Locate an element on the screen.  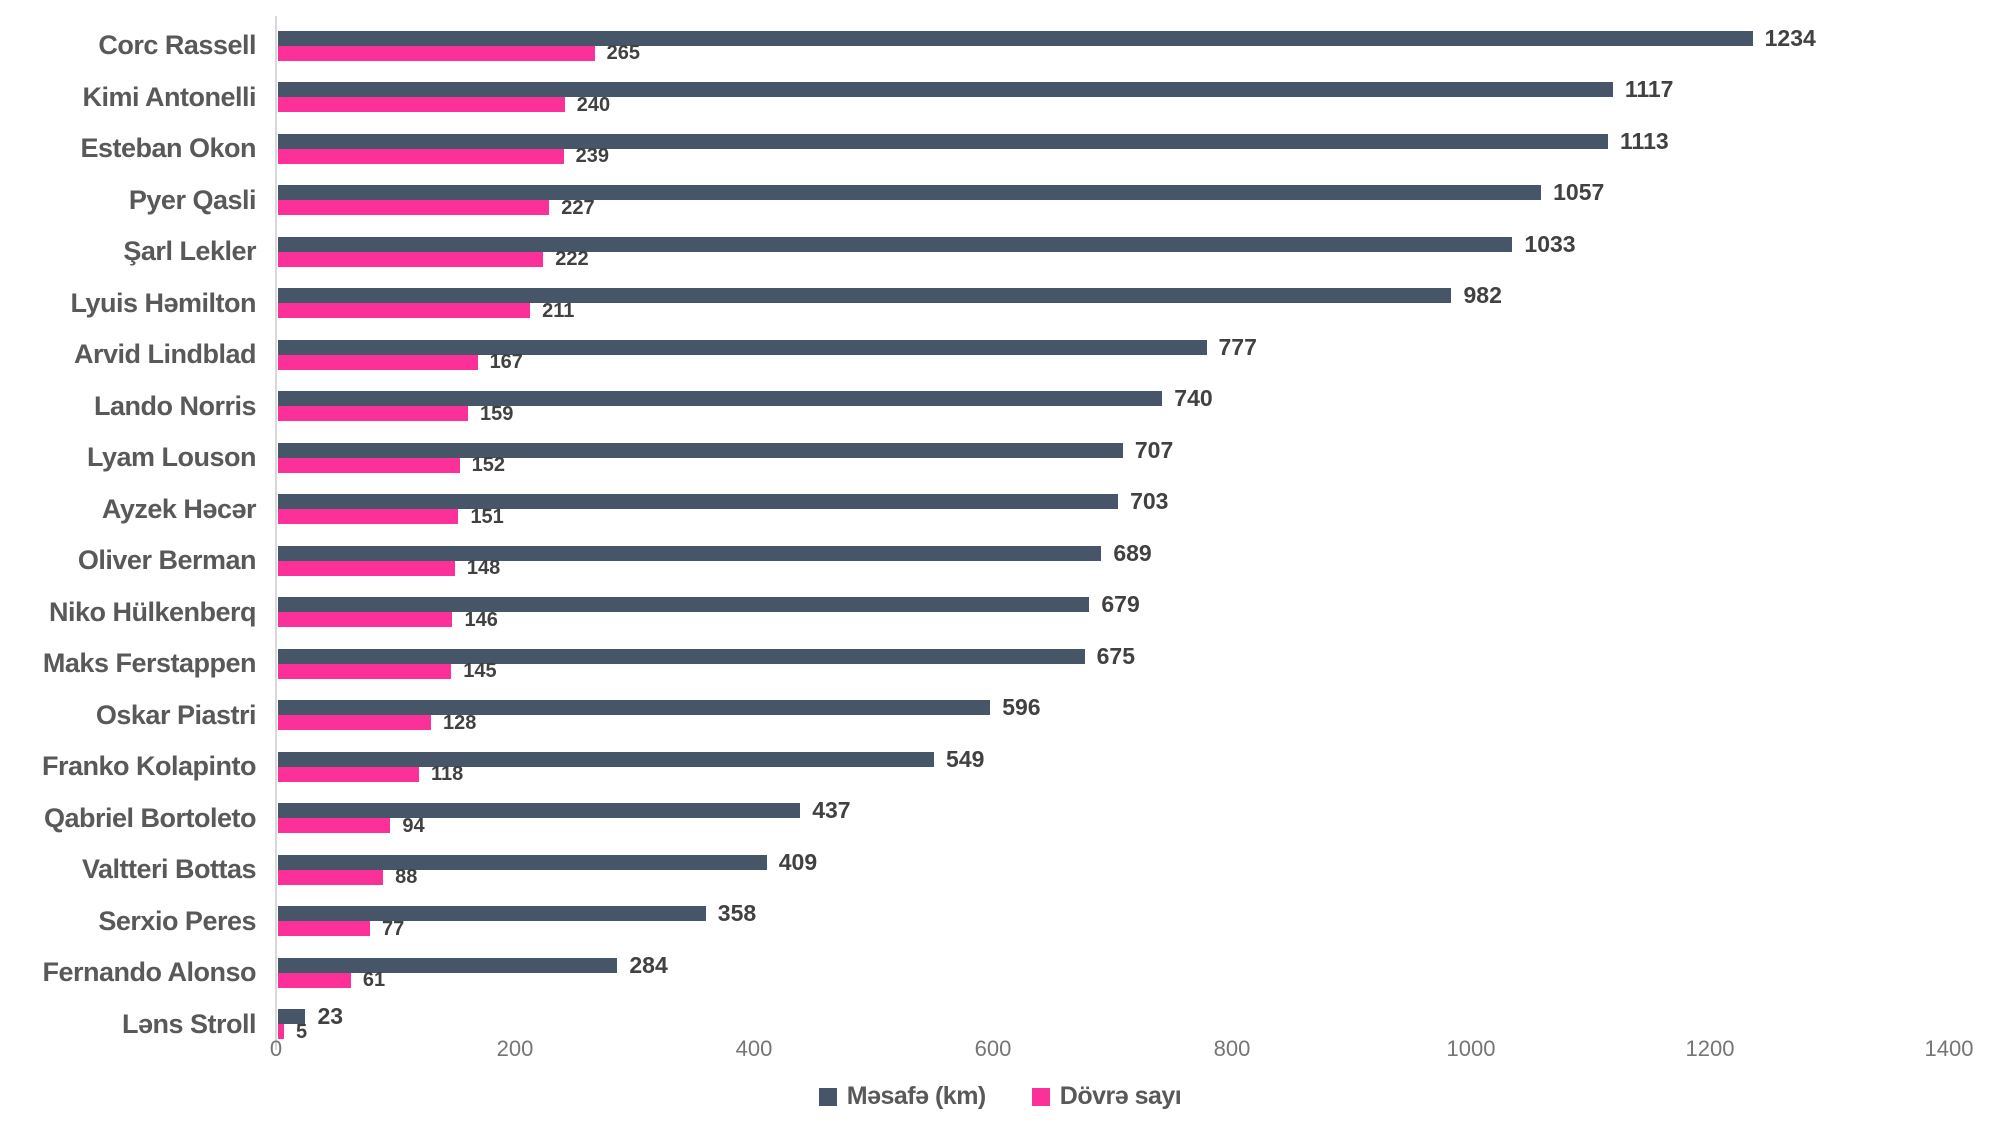
bar-row: 679 is located at coordinates (1114, 604).